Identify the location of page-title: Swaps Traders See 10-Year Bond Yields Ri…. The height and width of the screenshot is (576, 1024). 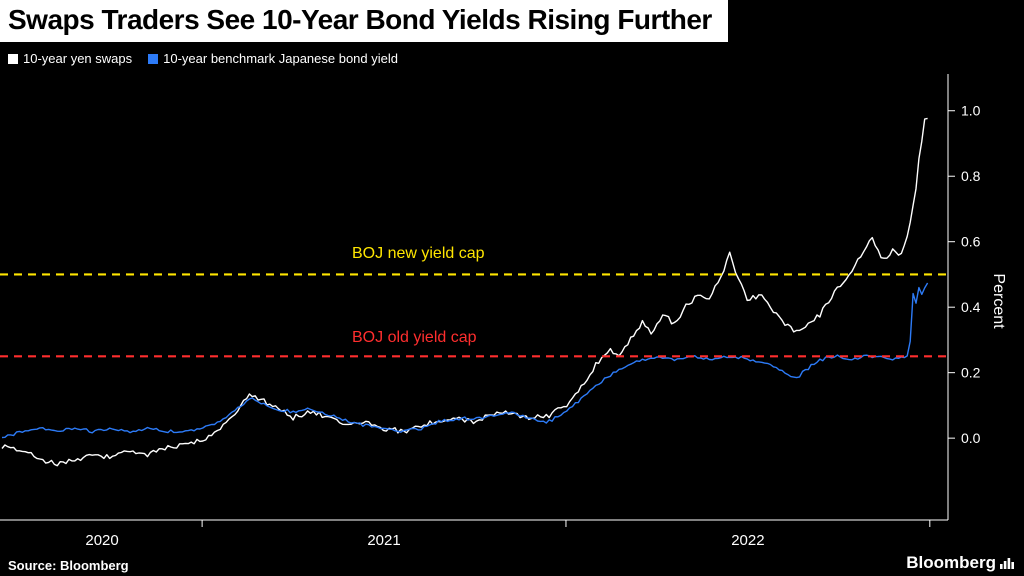
(364, 21).